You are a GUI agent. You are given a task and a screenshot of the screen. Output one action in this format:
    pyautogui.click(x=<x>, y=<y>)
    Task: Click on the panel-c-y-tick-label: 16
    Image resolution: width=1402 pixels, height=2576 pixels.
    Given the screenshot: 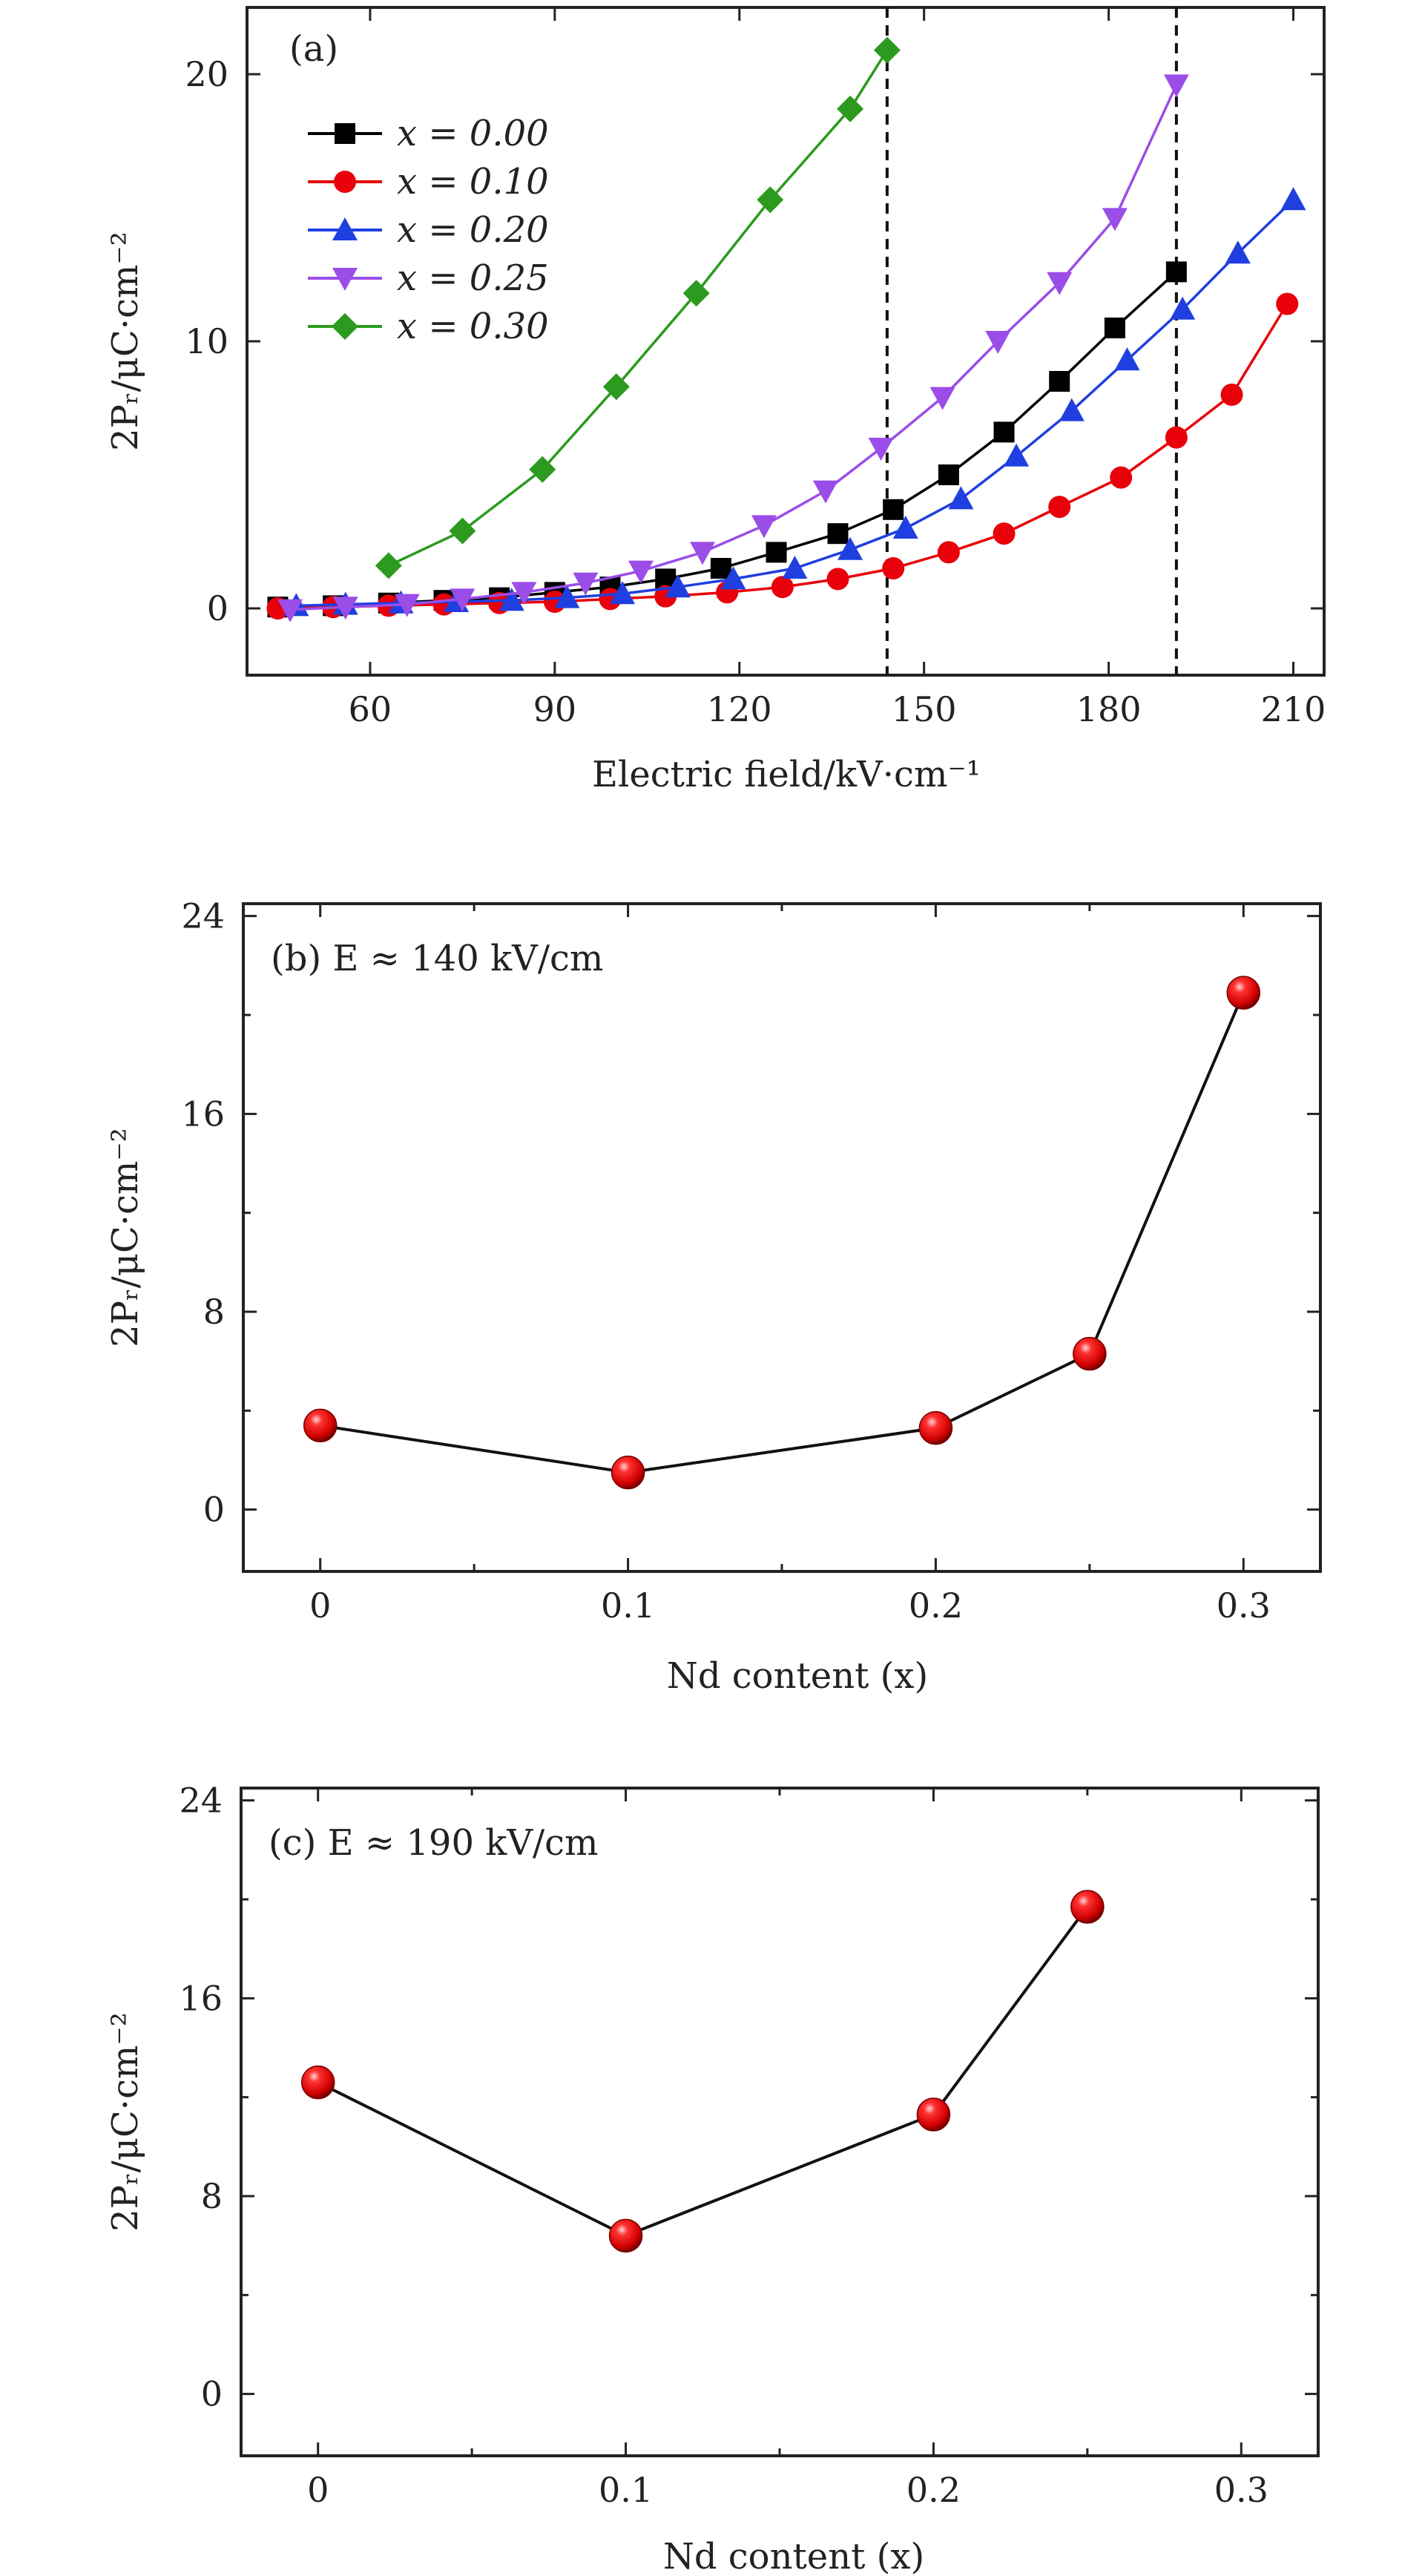 What is the action you would take?
    pyautogui.click(x=201, y=1998)
    